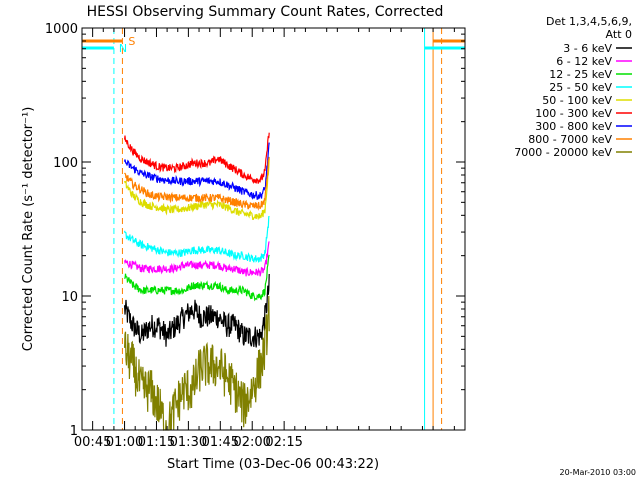 This screenshot has height=484, width=640. I want to click on legend-label: 7000 - 20000 keV, so click(563, 152).